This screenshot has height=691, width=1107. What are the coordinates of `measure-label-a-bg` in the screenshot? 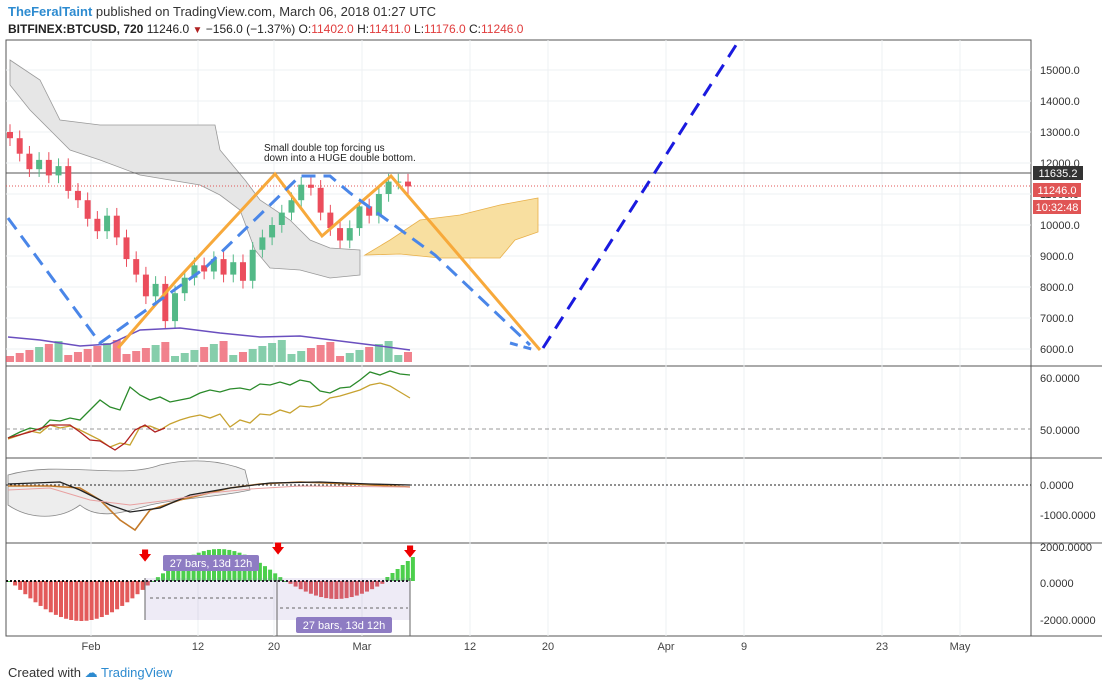 It's located at (211, 563).